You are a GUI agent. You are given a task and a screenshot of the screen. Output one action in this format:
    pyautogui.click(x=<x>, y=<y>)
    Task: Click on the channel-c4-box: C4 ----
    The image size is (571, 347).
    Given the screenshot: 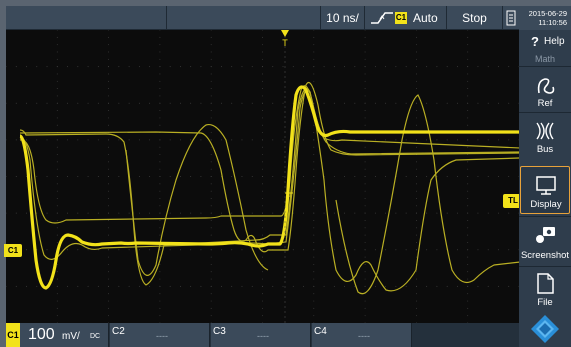 What is the action you would take?
    pyautogui.click(x=362, y=335)
    